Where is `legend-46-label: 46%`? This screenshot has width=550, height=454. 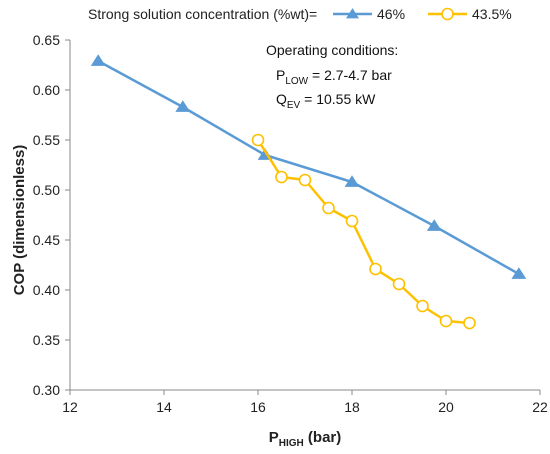 legend-46-label: 46% is located at coordinates (391, 14).